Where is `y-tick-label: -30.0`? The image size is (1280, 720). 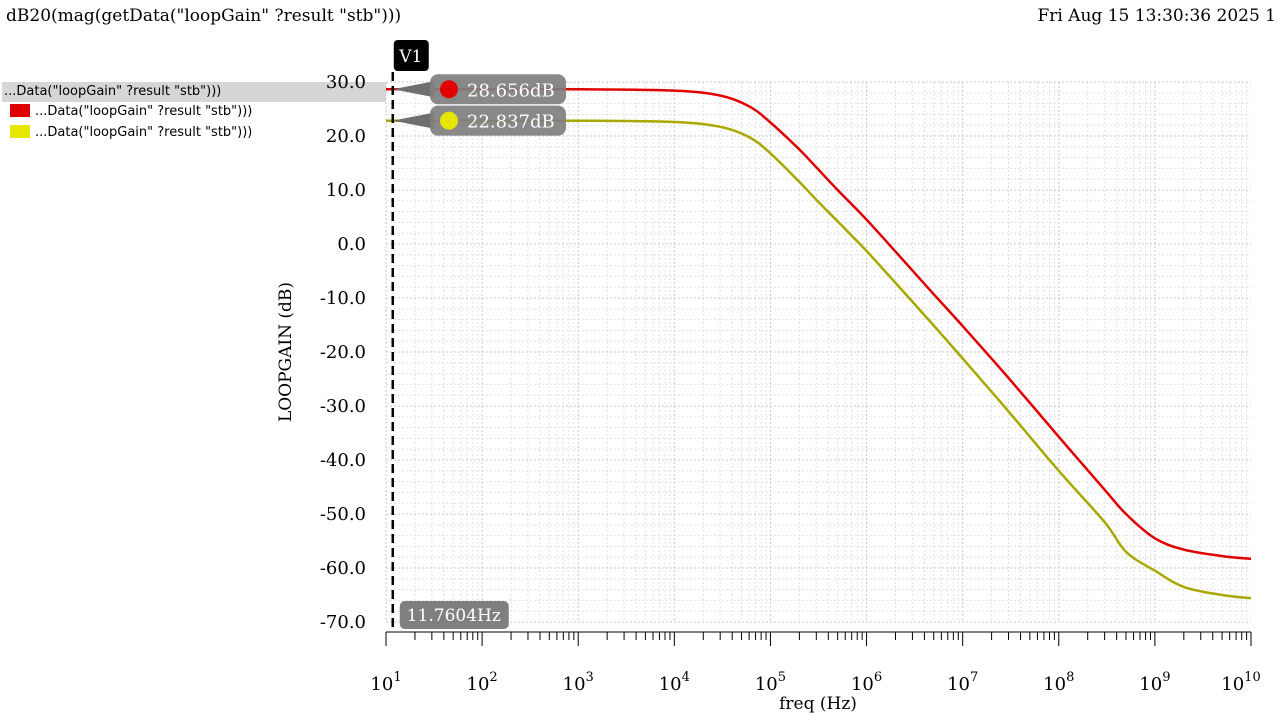
y-tick-label: -30.0 is located at coordinates (343, 406).